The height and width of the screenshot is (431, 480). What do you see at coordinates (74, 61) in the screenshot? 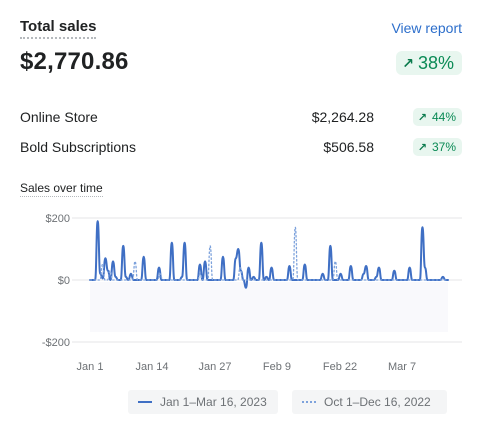
I see `total-sales-value: $2,770.86` at bounding box center [74, 61].